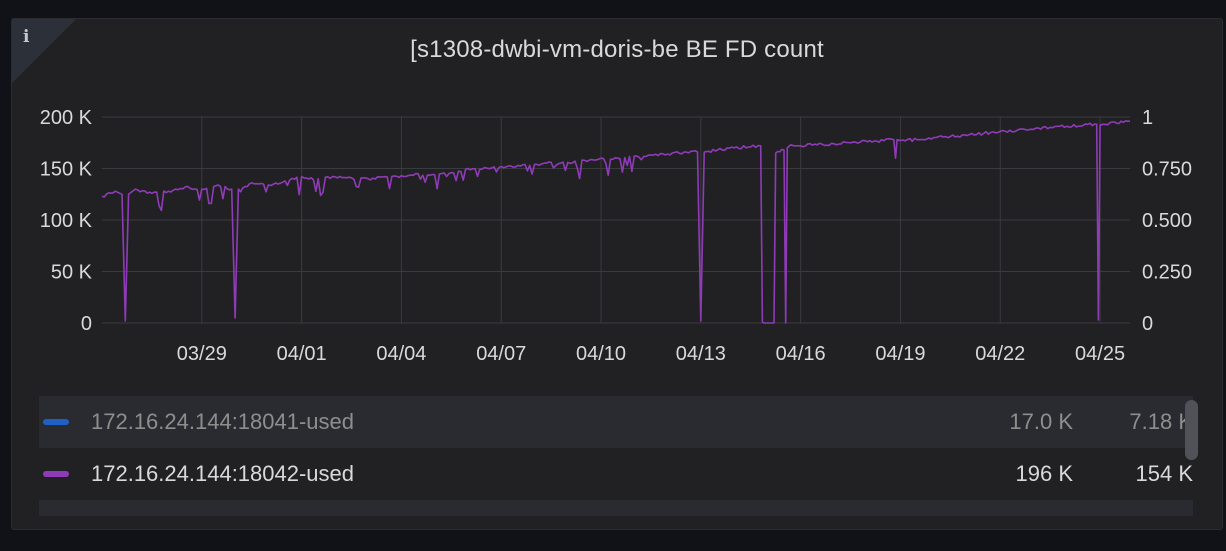  I want to click on y-right-tick-label: 0.750, so click(1167, 170).